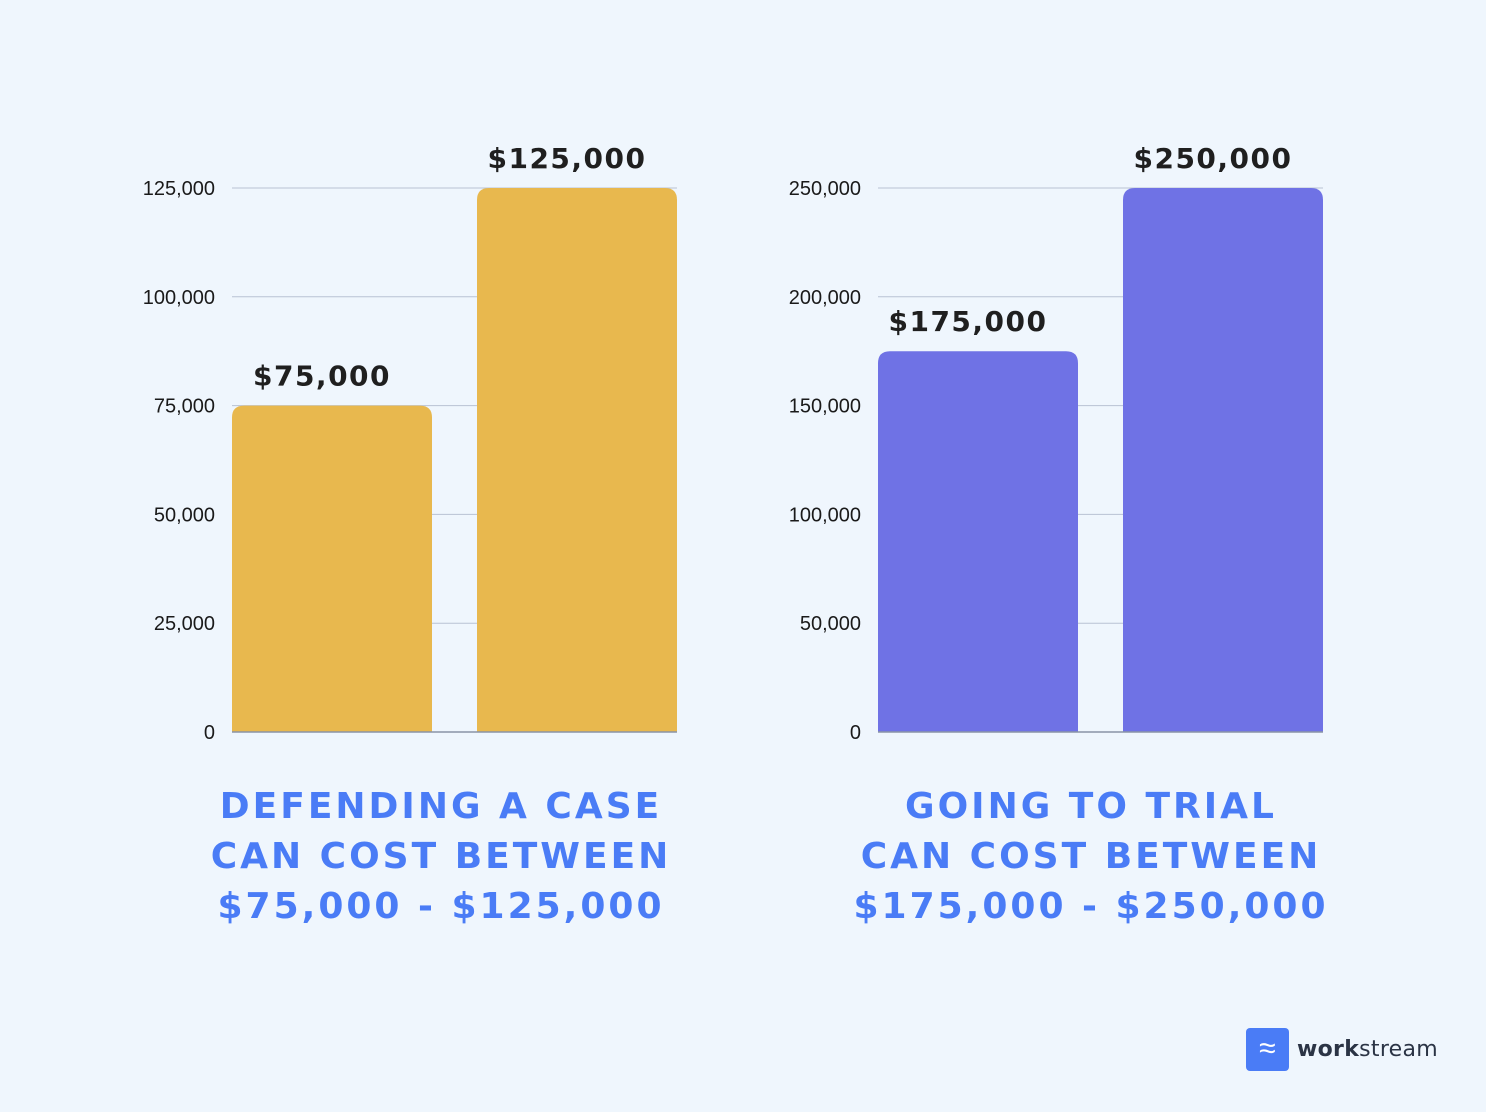 Image resolution: width=1486 pixels, height=1112 pixels. Describe the element at coordinates (1328, 1049) in the screenshot. I see `logo-bold: work` at that location.